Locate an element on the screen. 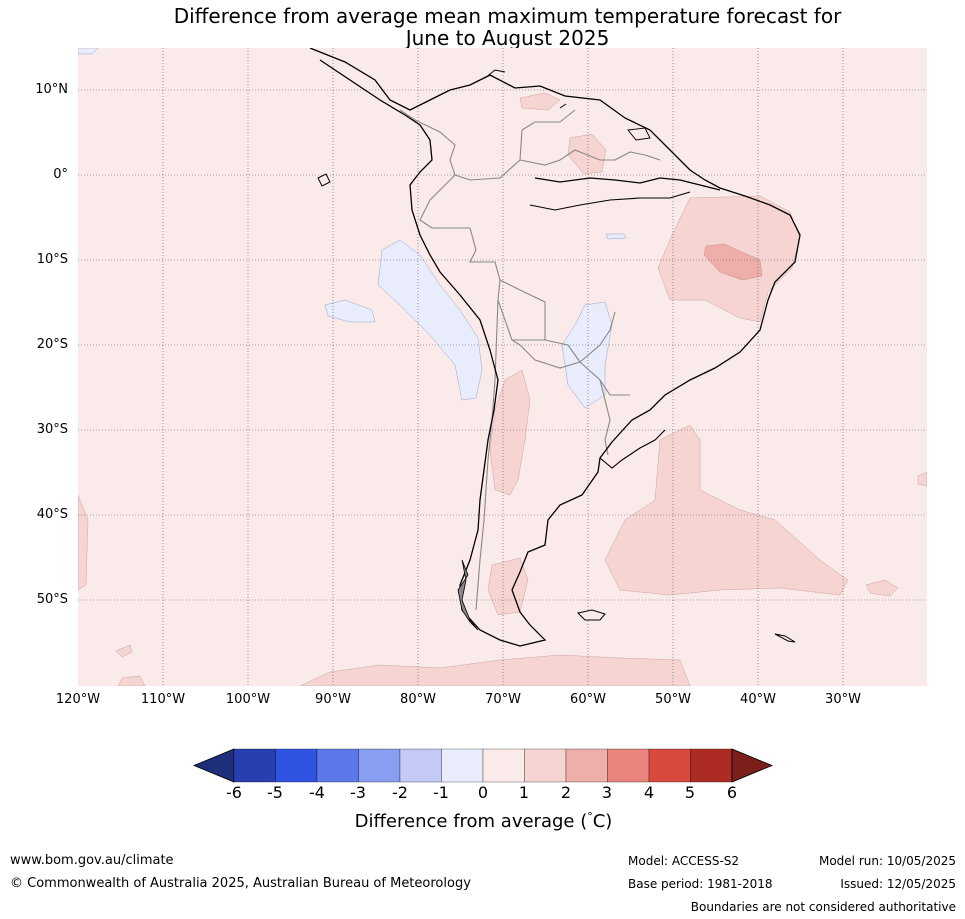 The width and height of the screenshot is (965, 919). footer-model: Model: ACCESS-S2 is located at coordinates (684, 861).